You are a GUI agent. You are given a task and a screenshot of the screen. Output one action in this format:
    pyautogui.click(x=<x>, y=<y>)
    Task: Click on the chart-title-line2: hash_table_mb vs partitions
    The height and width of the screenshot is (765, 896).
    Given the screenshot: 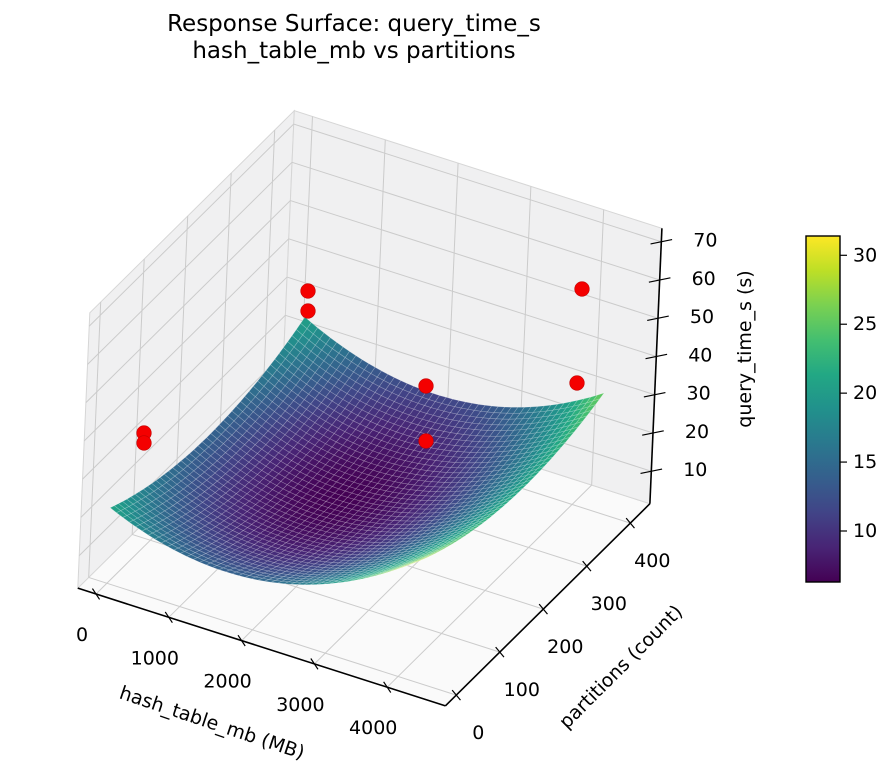 What is the action you would take?
    pyautogui.click(x=354, y=51)
    